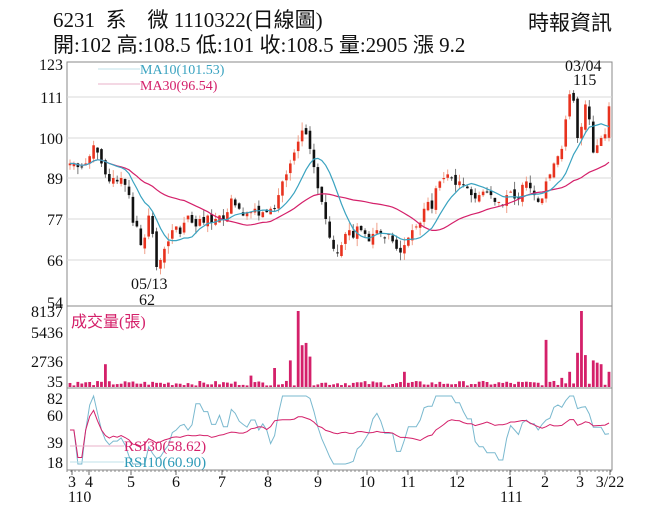 Image resolution: width=656 pixels, height=525 pixels. What do you see at coordinates (179, 86) in the screenshot?
I see `ma30-legend: MA30(96.54)` at bounding box center [179, 86].